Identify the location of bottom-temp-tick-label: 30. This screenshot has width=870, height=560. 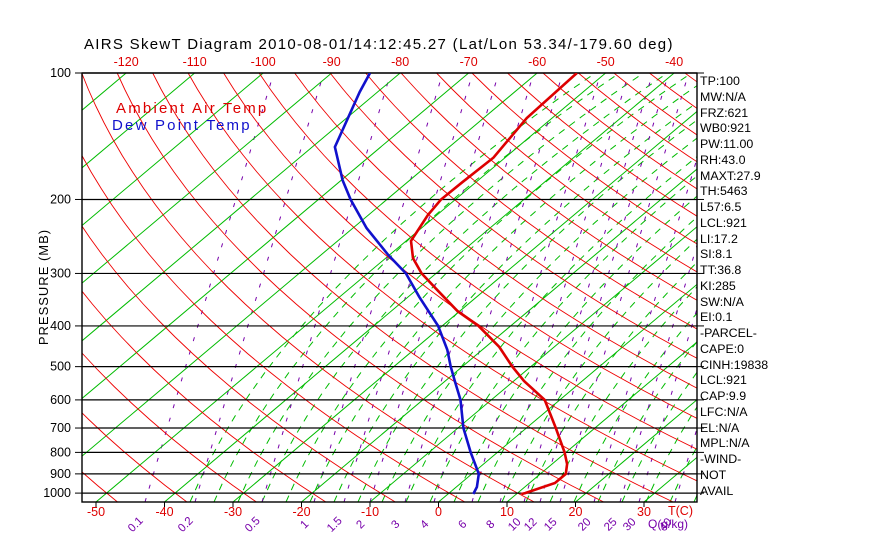
(644, 512).